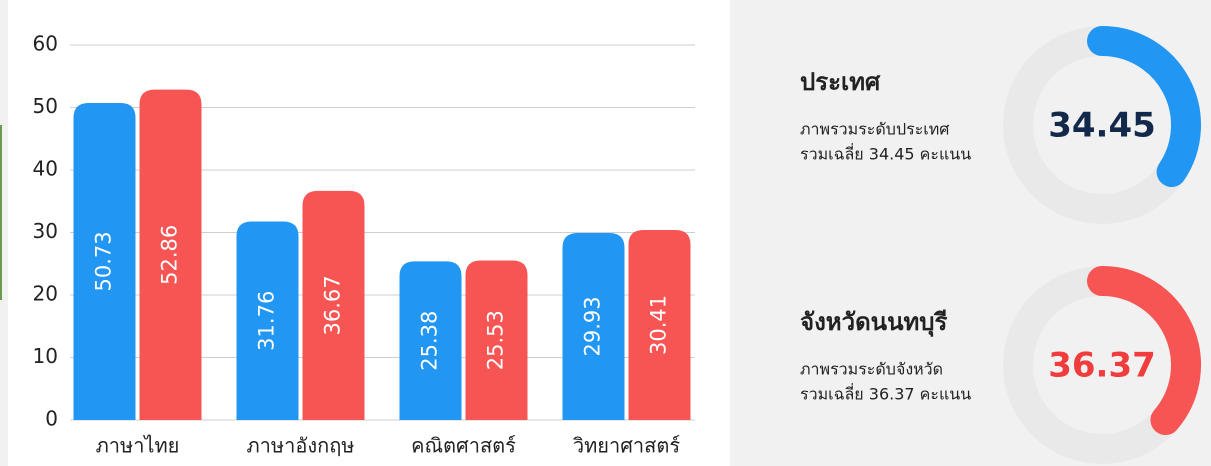  I want to click on panel-description: รวมเฉลี่ย 34.45 คะแนน, so click(885, 153).